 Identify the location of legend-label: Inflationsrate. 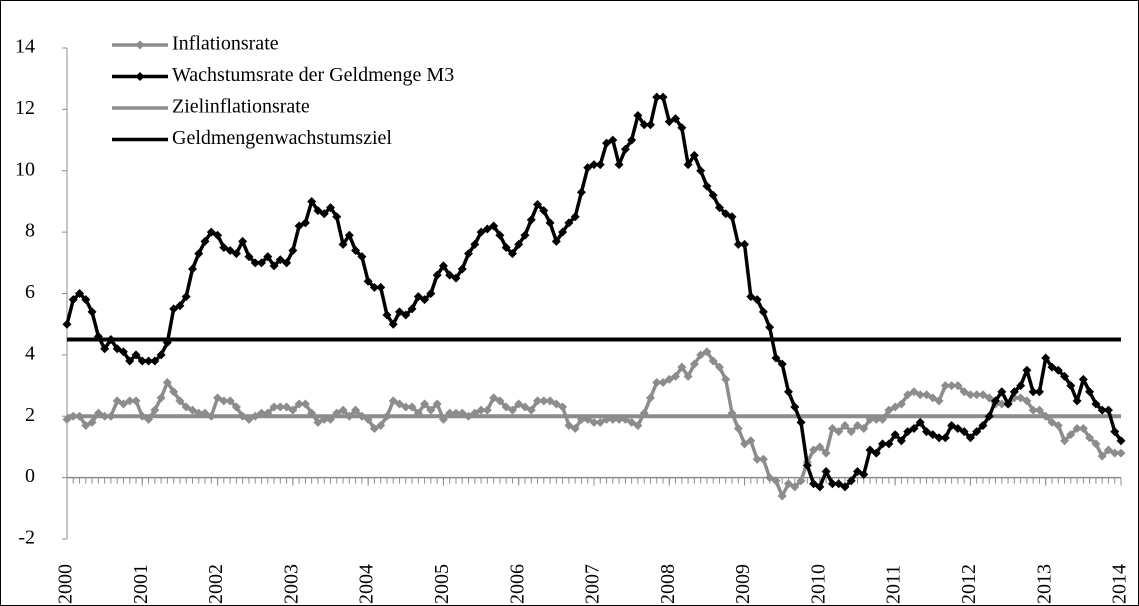
(225, 44).